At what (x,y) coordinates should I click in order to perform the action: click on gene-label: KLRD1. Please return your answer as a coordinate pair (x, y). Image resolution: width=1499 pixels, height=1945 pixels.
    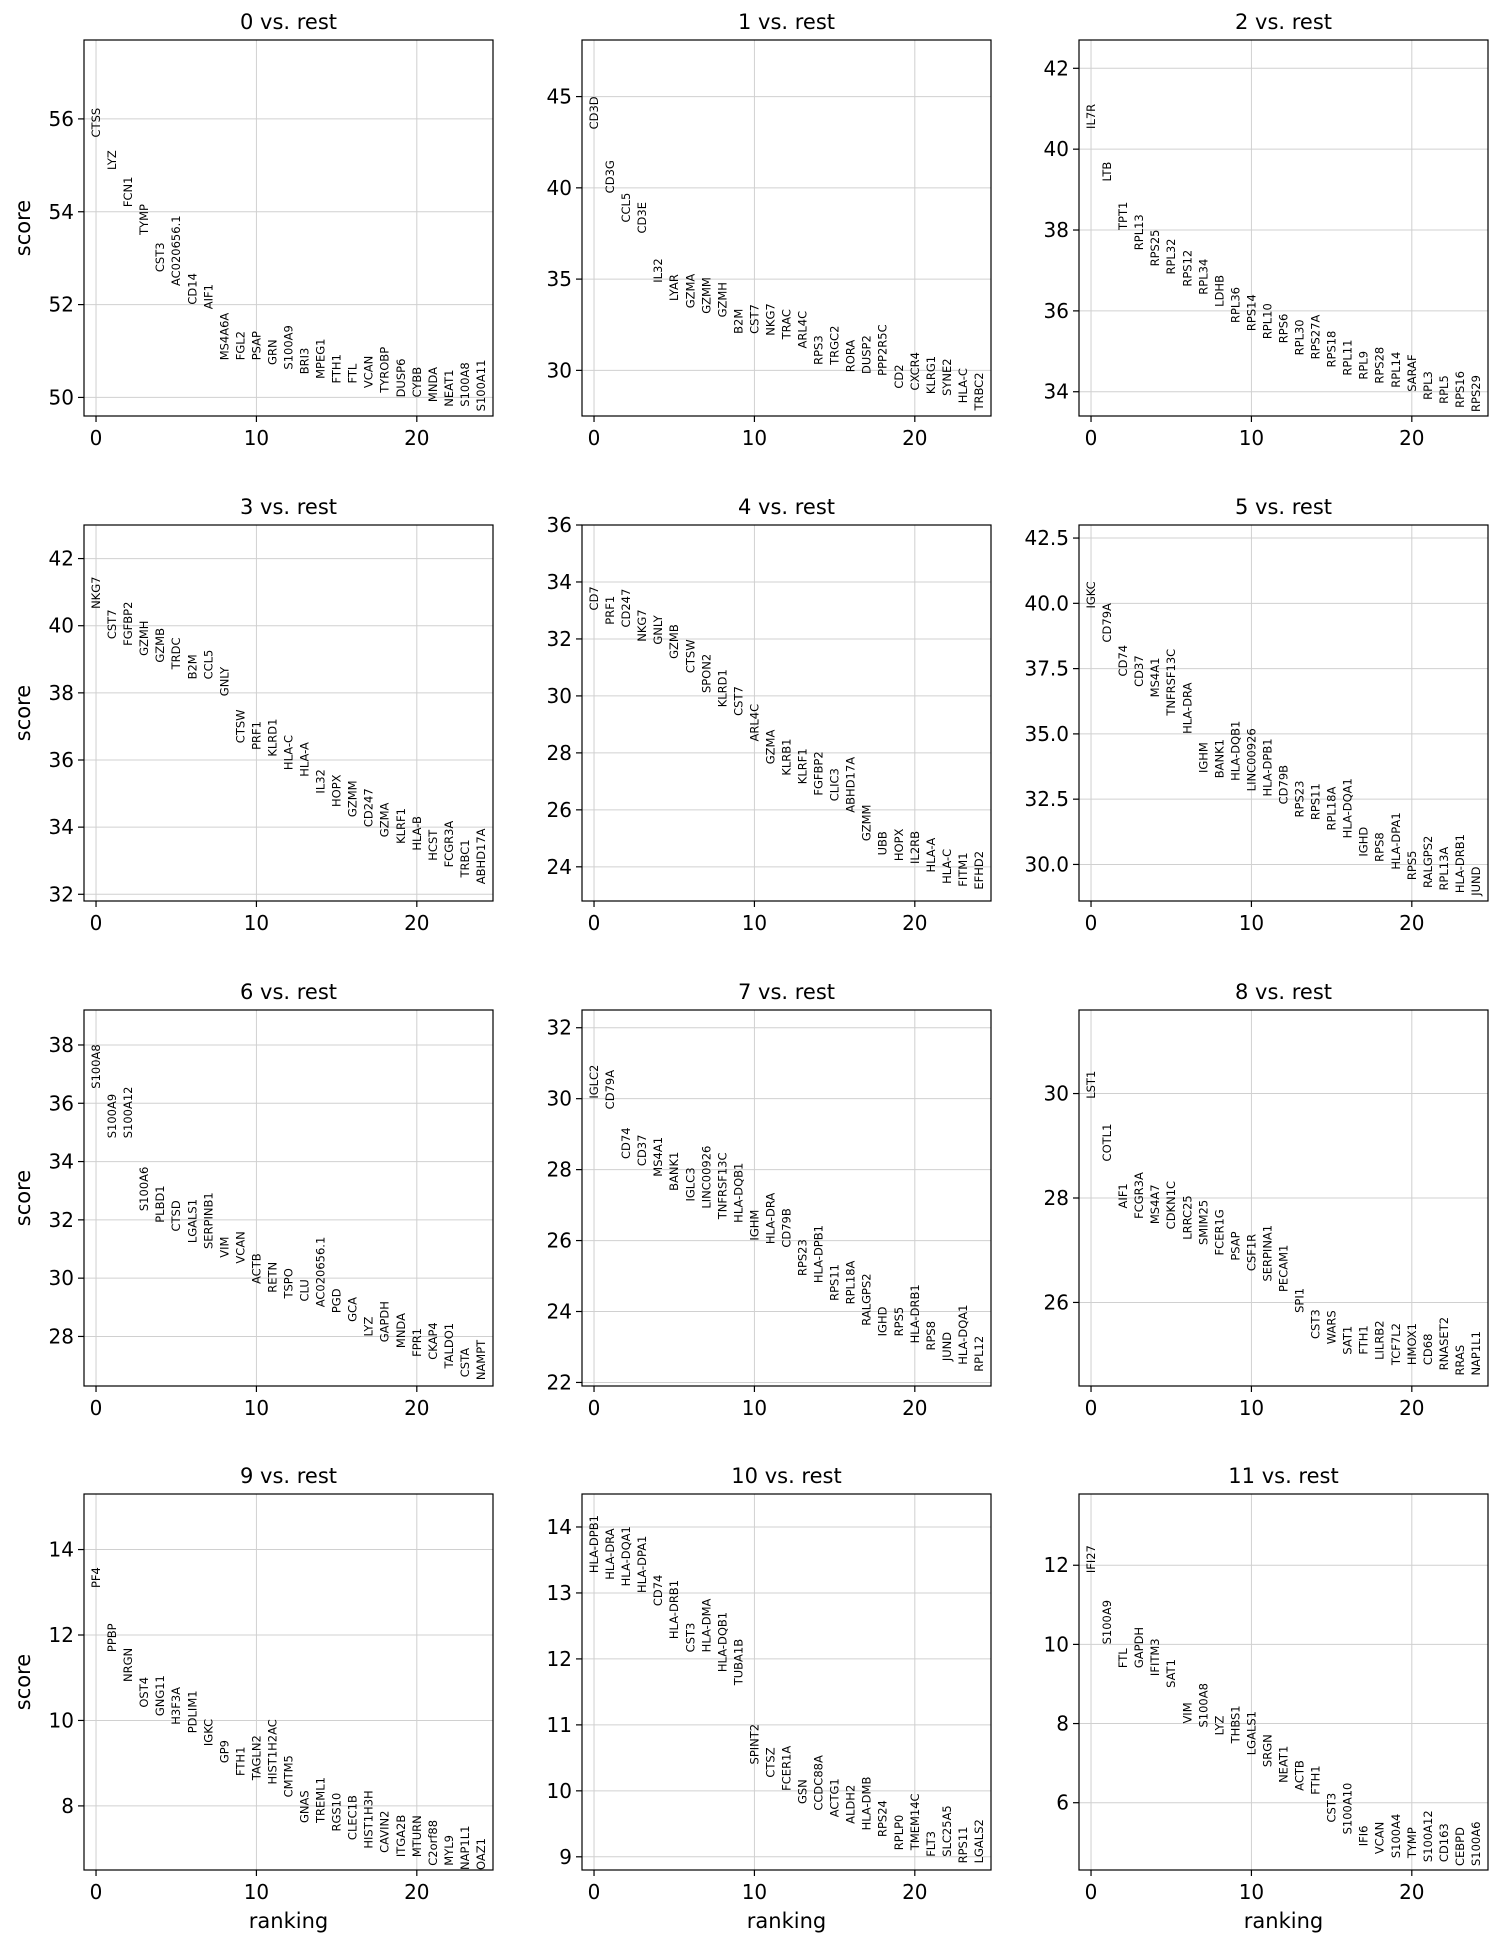
    Looking at the image, I should click on (722, 688).